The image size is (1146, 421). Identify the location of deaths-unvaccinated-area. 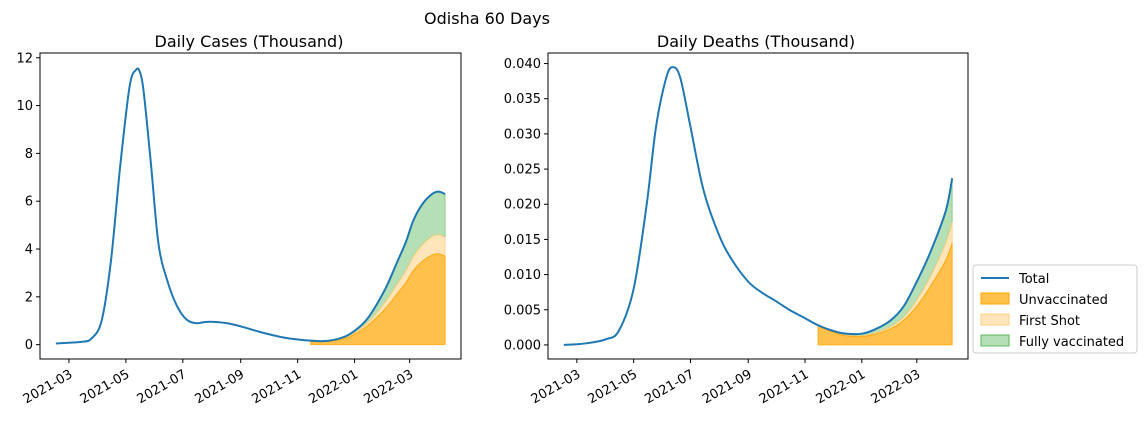
(885, 294).